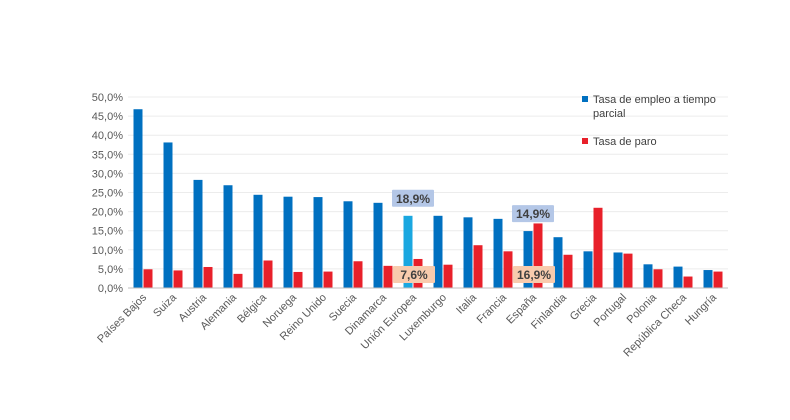 Image resolution: width=790 pixels, height=420 pixels. I want to click on callout-label: 7,6%, so click(414, 275).